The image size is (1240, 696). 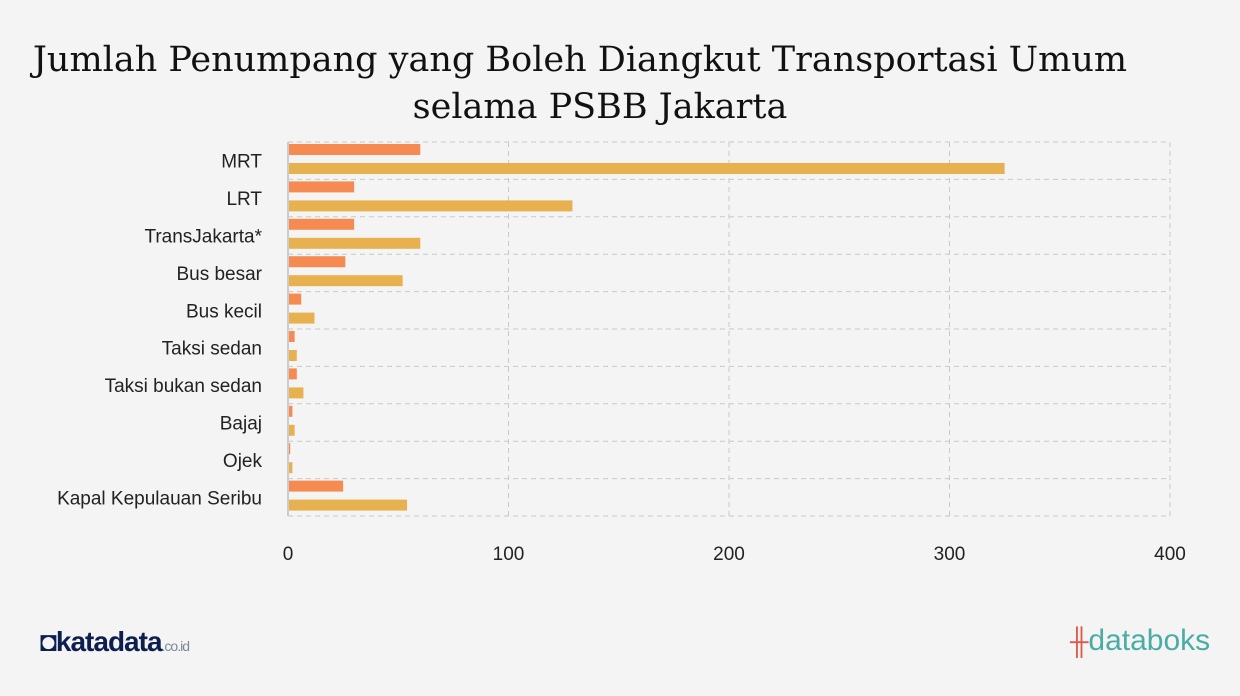 I want to click on x-tick-label: 0, so click(x=288, y=554).